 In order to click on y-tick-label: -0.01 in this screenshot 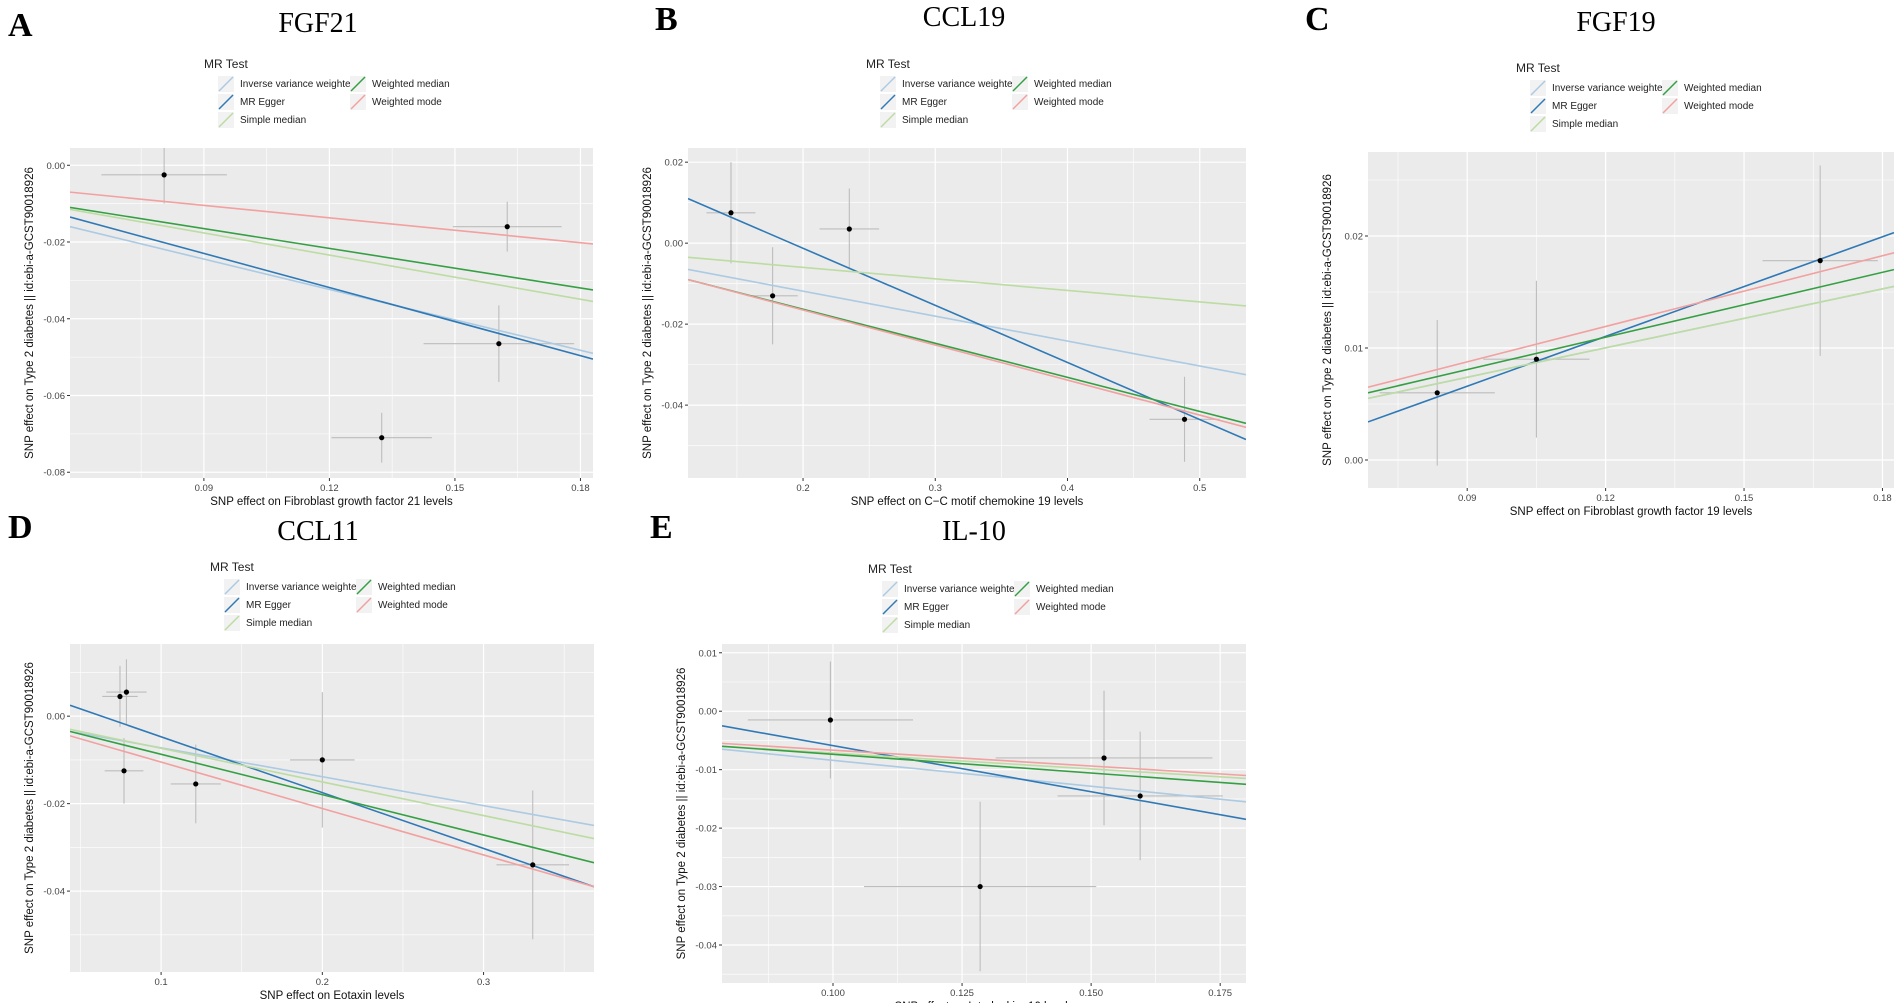, I will do `click(706, 770)`.